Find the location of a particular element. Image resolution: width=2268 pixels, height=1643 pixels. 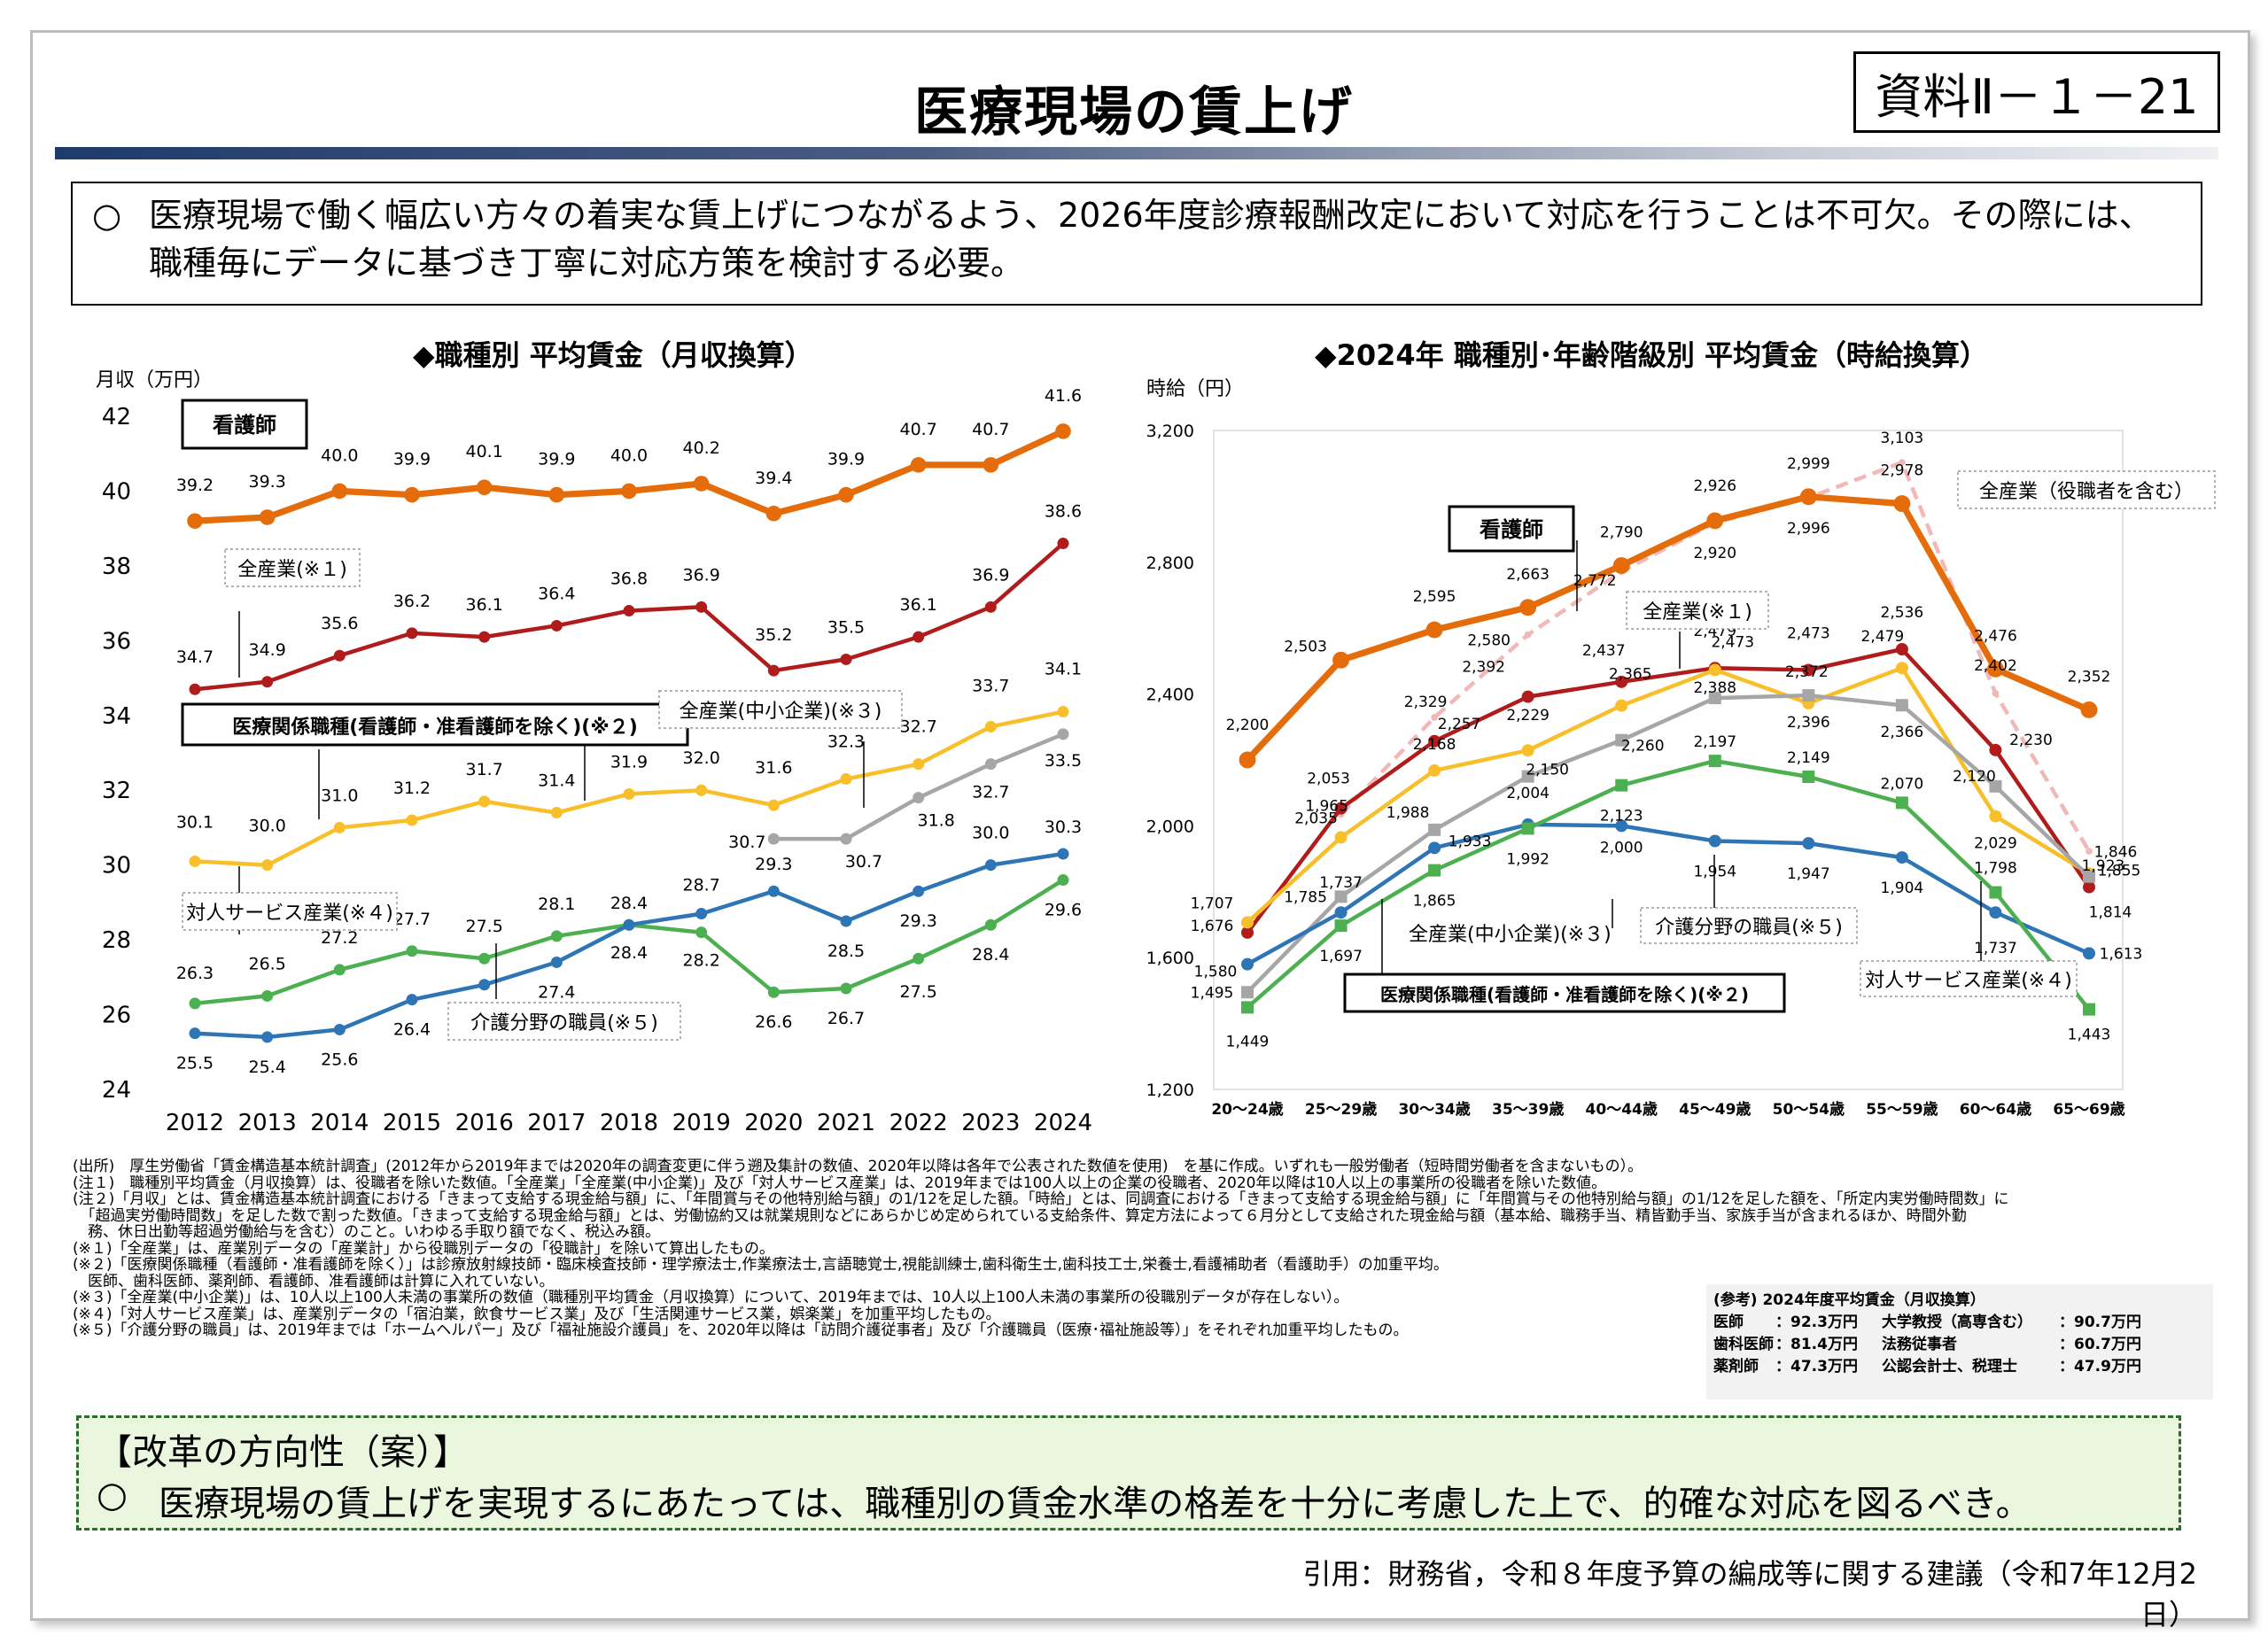

data-label: 34.7 is located at coordinates (195, 657).